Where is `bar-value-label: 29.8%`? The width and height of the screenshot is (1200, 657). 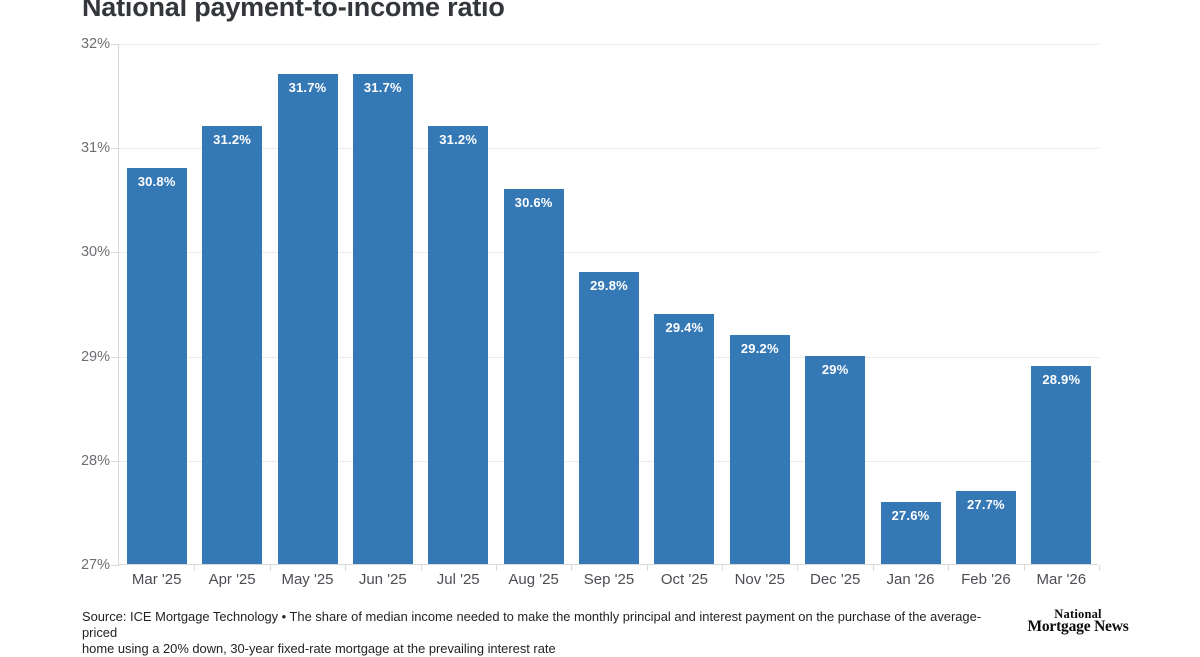
bar-value-label: 29.8% is located at coordinates (609, 286).